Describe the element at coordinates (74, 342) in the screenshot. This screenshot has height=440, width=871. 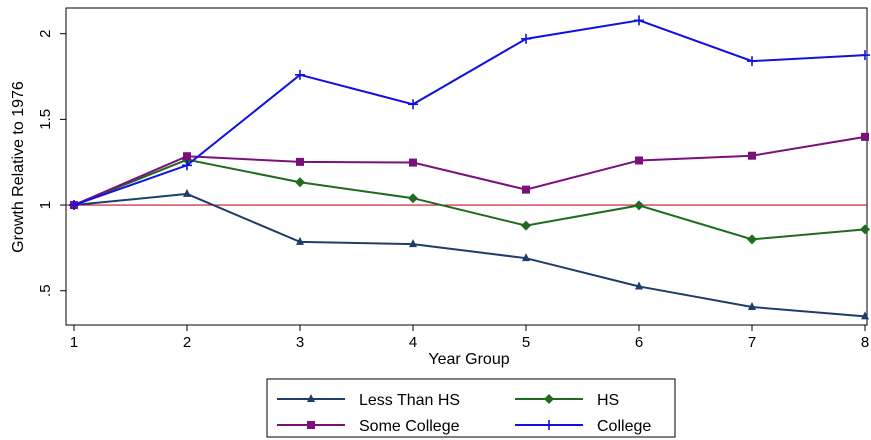
I see `x-tick-label: 1` at that location.